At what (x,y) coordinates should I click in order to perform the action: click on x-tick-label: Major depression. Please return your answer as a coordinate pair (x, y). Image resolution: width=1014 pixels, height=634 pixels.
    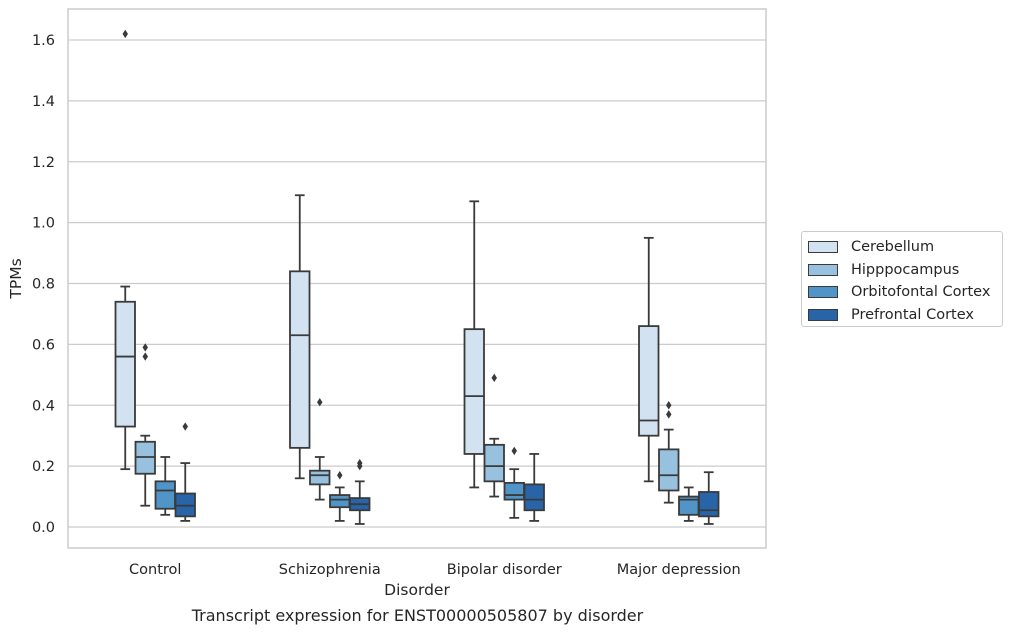
    Looking at the image, I should click on (679, 570).